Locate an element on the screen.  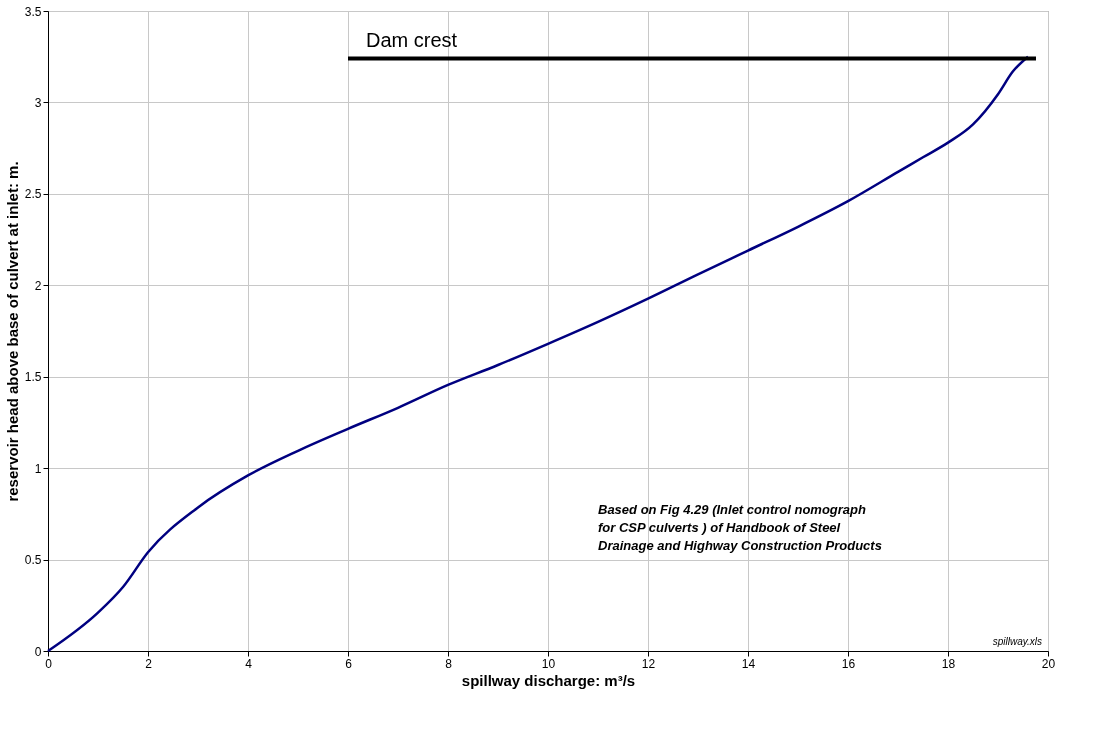
x-tick-label: 14 is located at coordinates (748, 663).